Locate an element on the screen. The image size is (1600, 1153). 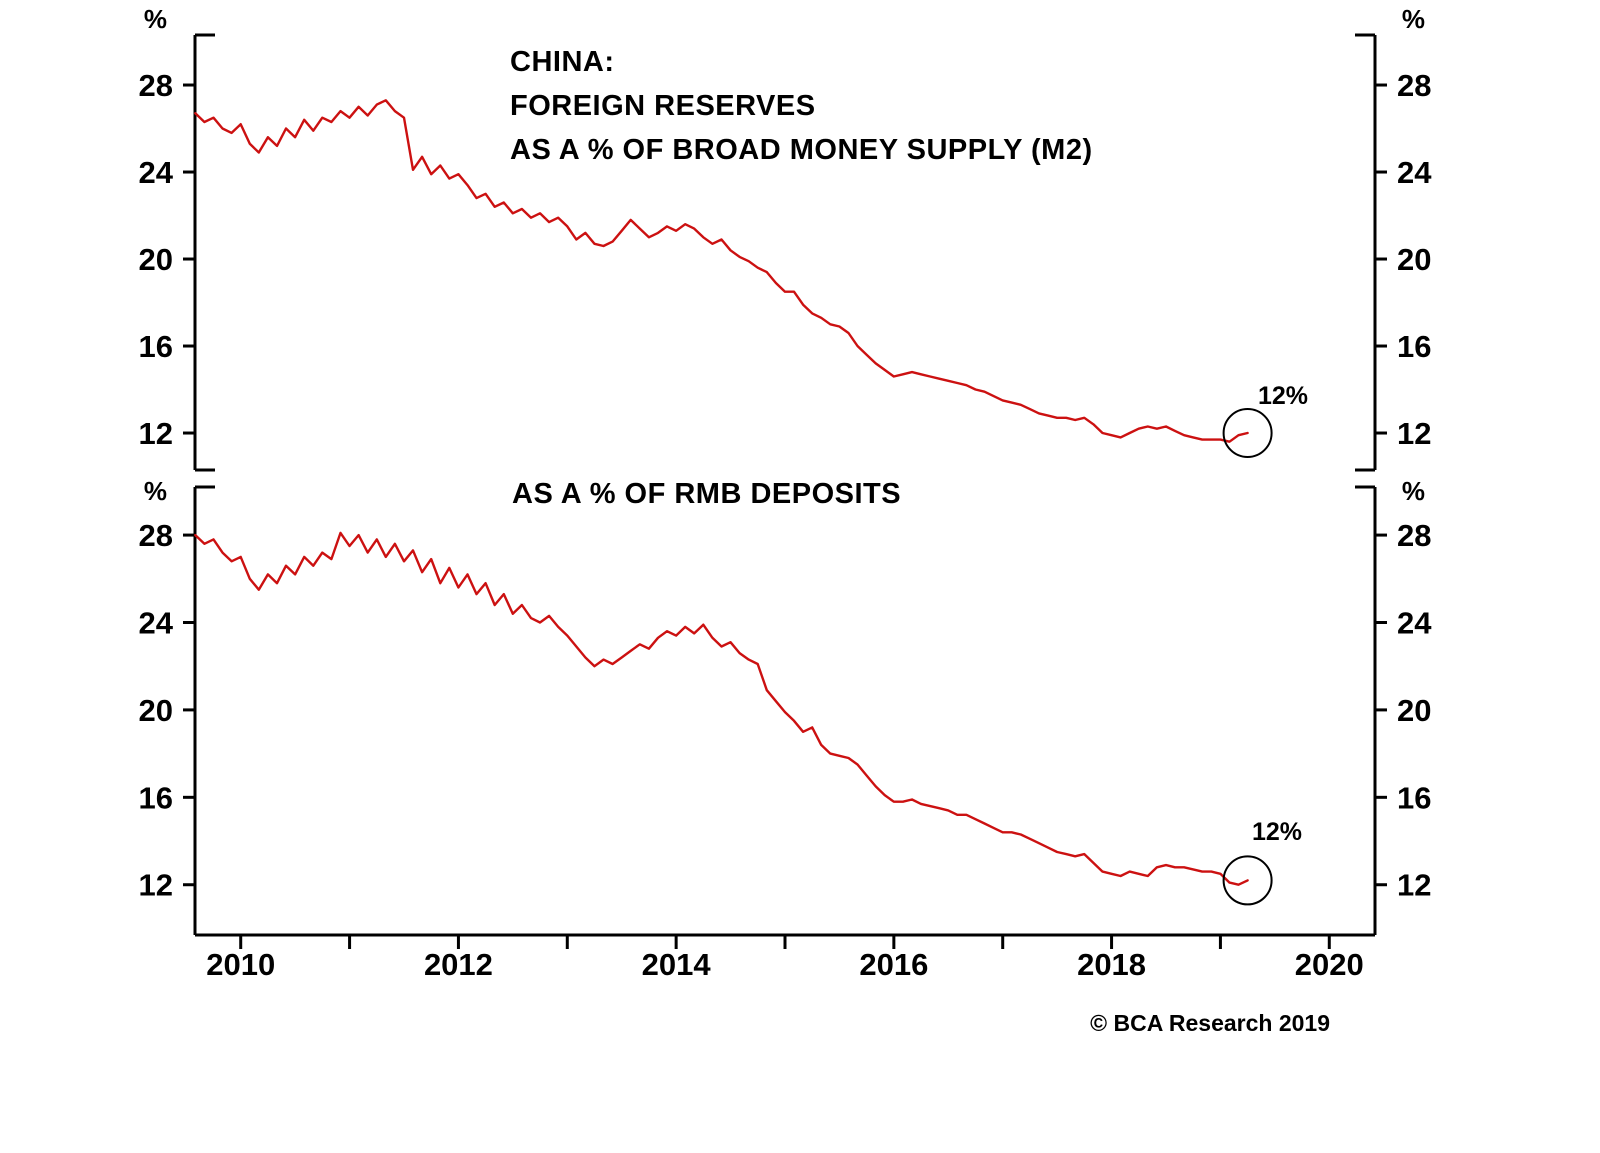
x-tick-label: 2020 is located at coordinates (1329, 964).